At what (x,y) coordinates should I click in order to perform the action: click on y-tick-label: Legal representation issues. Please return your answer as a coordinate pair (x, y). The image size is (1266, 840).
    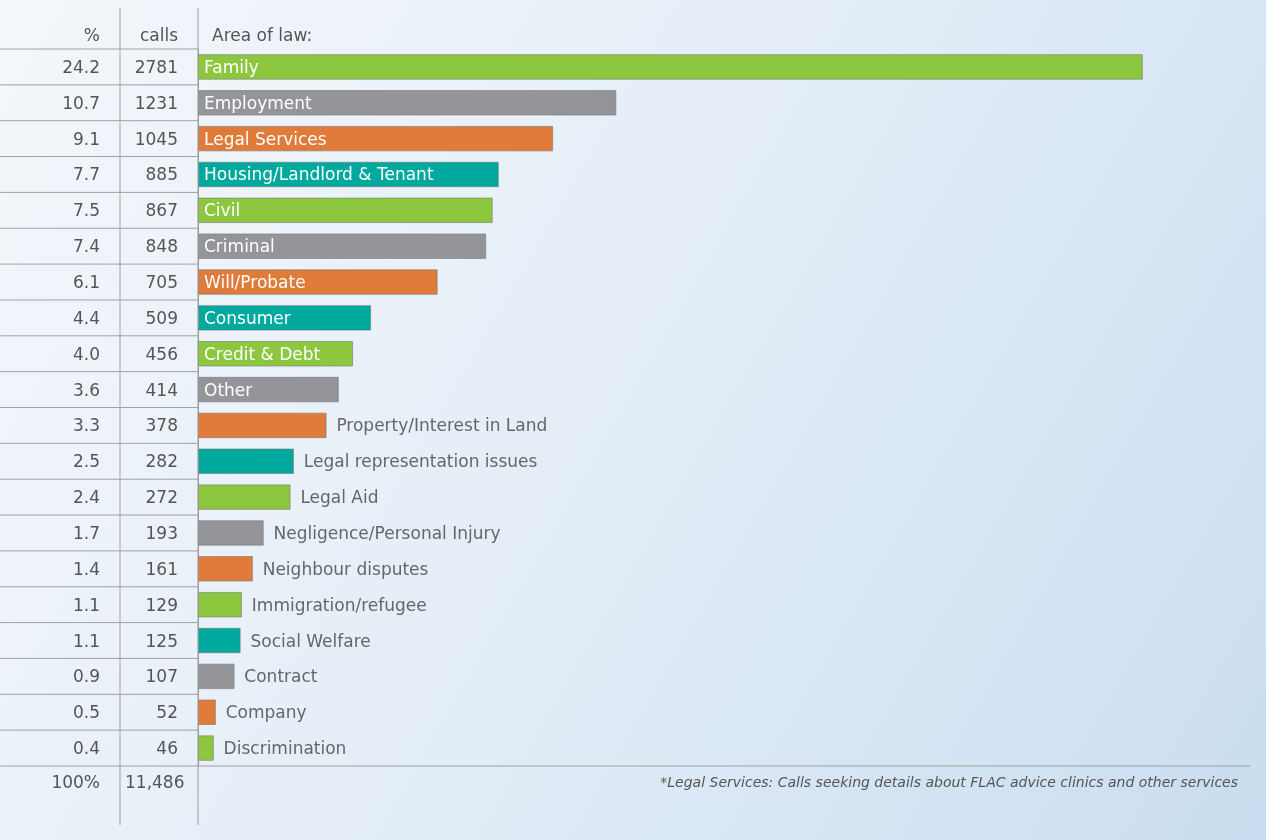
    Looking at the image, I should click on (420, 461).